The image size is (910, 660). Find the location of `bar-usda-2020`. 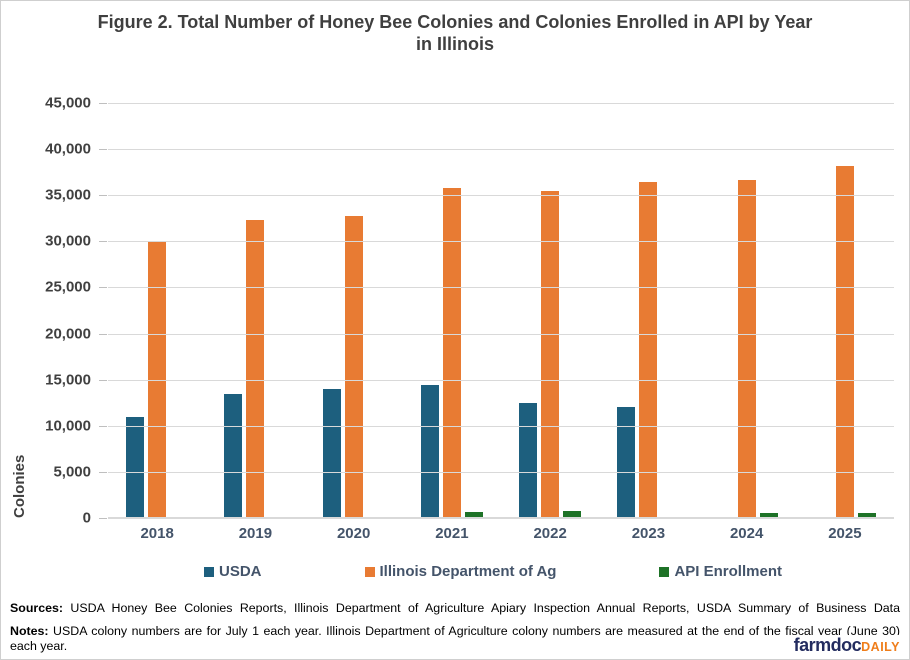

bar-usda-2020 is located at coordinates (331, 453).